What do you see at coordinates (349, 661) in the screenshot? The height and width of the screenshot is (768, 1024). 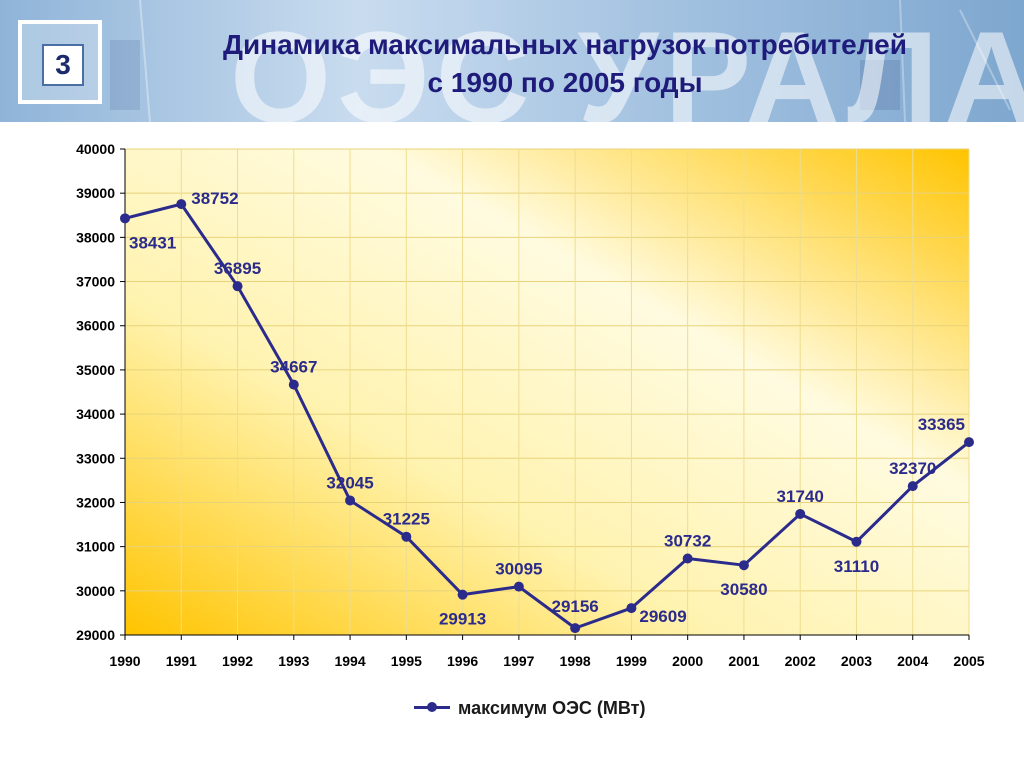 I see `x-tick-label: 1994` at bounding box center [349, 661].